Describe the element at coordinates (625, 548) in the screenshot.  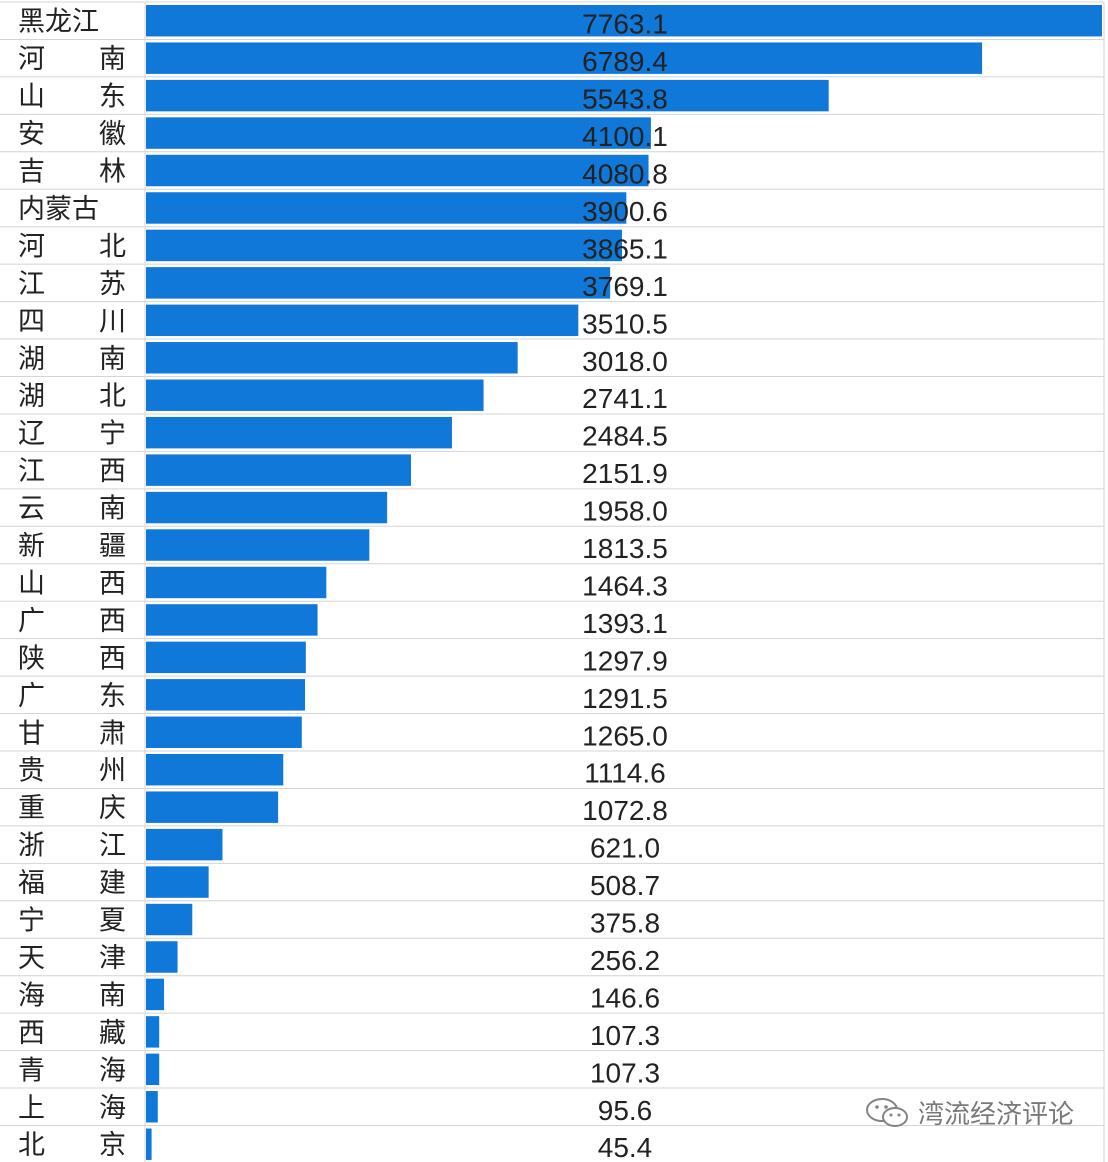
I see `data-label: 1813.5` at that location.